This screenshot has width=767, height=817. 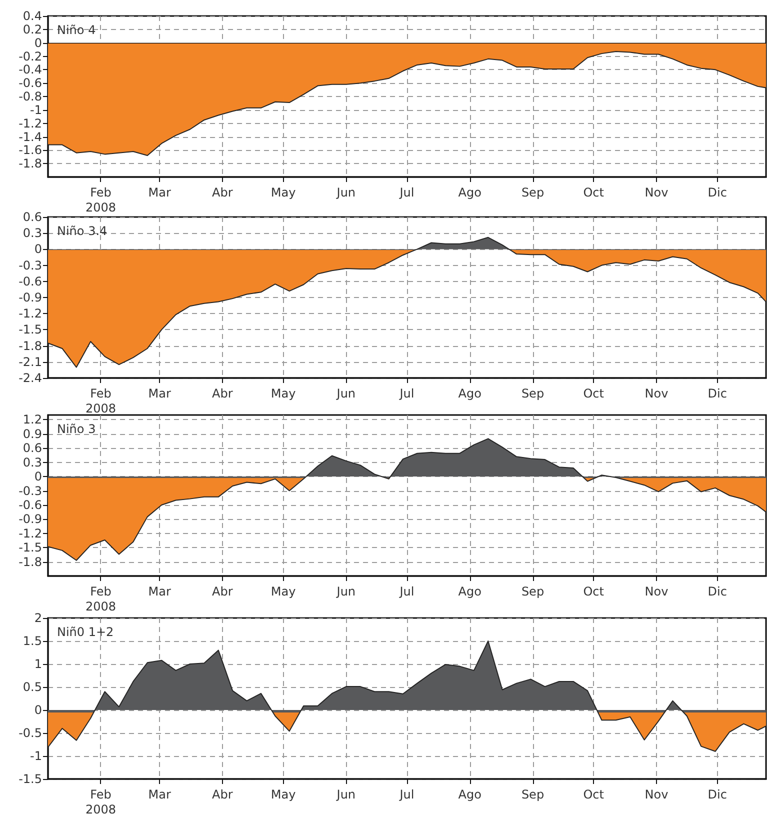 I want to click on y-tick-label: 0.9, so click(x=32, y=433).